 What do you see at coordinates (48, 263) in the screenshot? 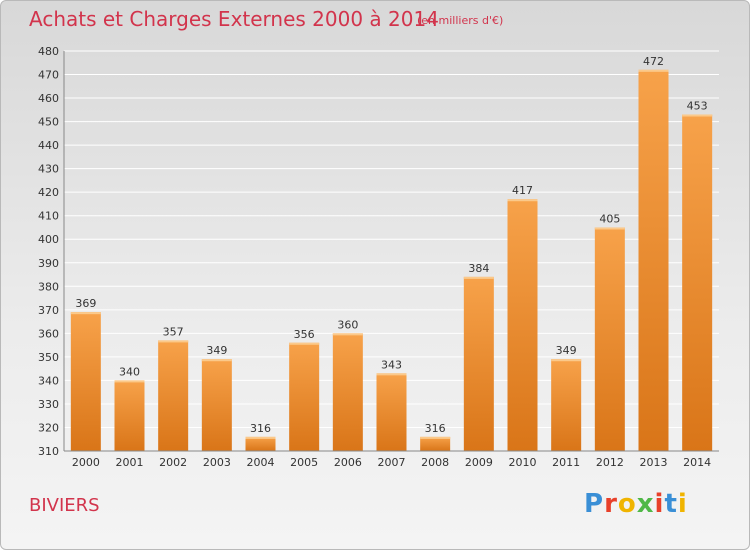
I see `y-tick-label: 390` at bounding box center [48, 263].